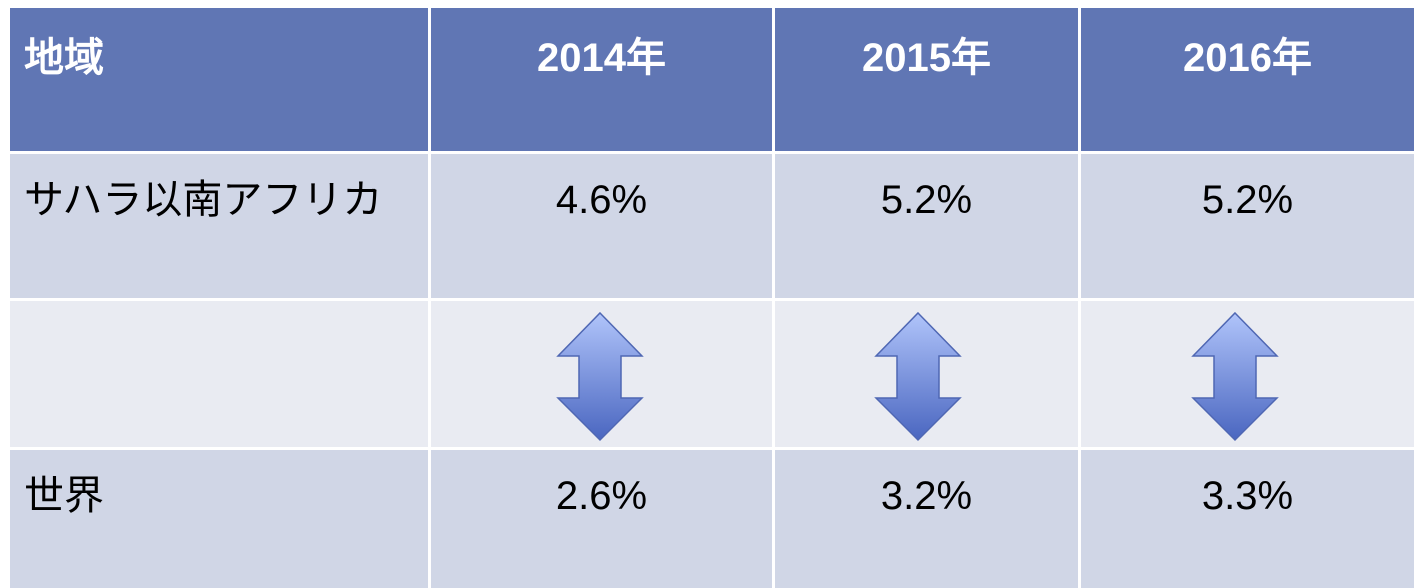 The height and width of the screenshot is (588, 1414). I want to click on table-cell: 2.6%, so click(601, 519).